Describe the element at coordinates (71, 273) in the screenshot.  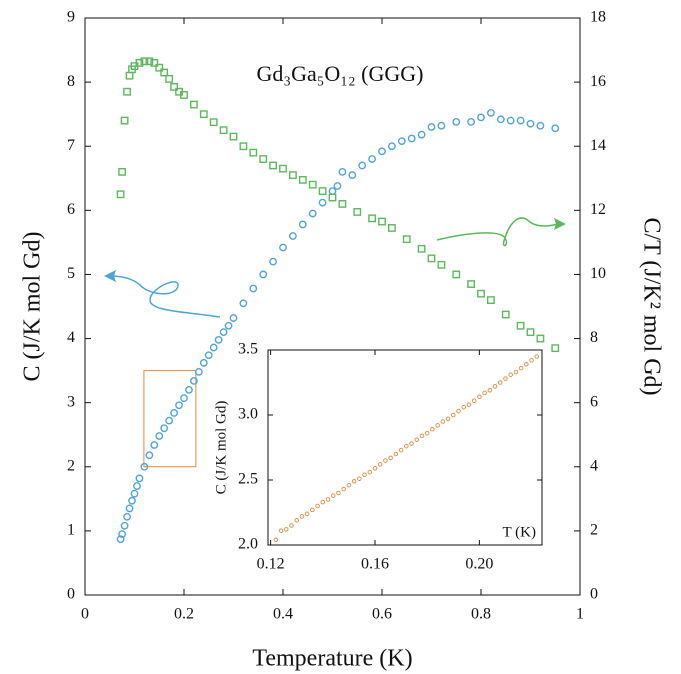
I see `y-tick-label: 5` at that location.